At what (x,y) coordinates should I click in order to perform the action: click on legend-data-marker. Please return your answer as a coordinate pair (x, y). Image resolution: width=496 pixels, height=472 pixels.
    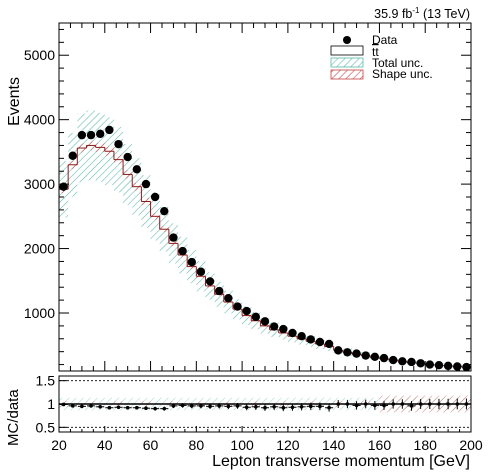
    Looking at the image, I should click on (347, 40).